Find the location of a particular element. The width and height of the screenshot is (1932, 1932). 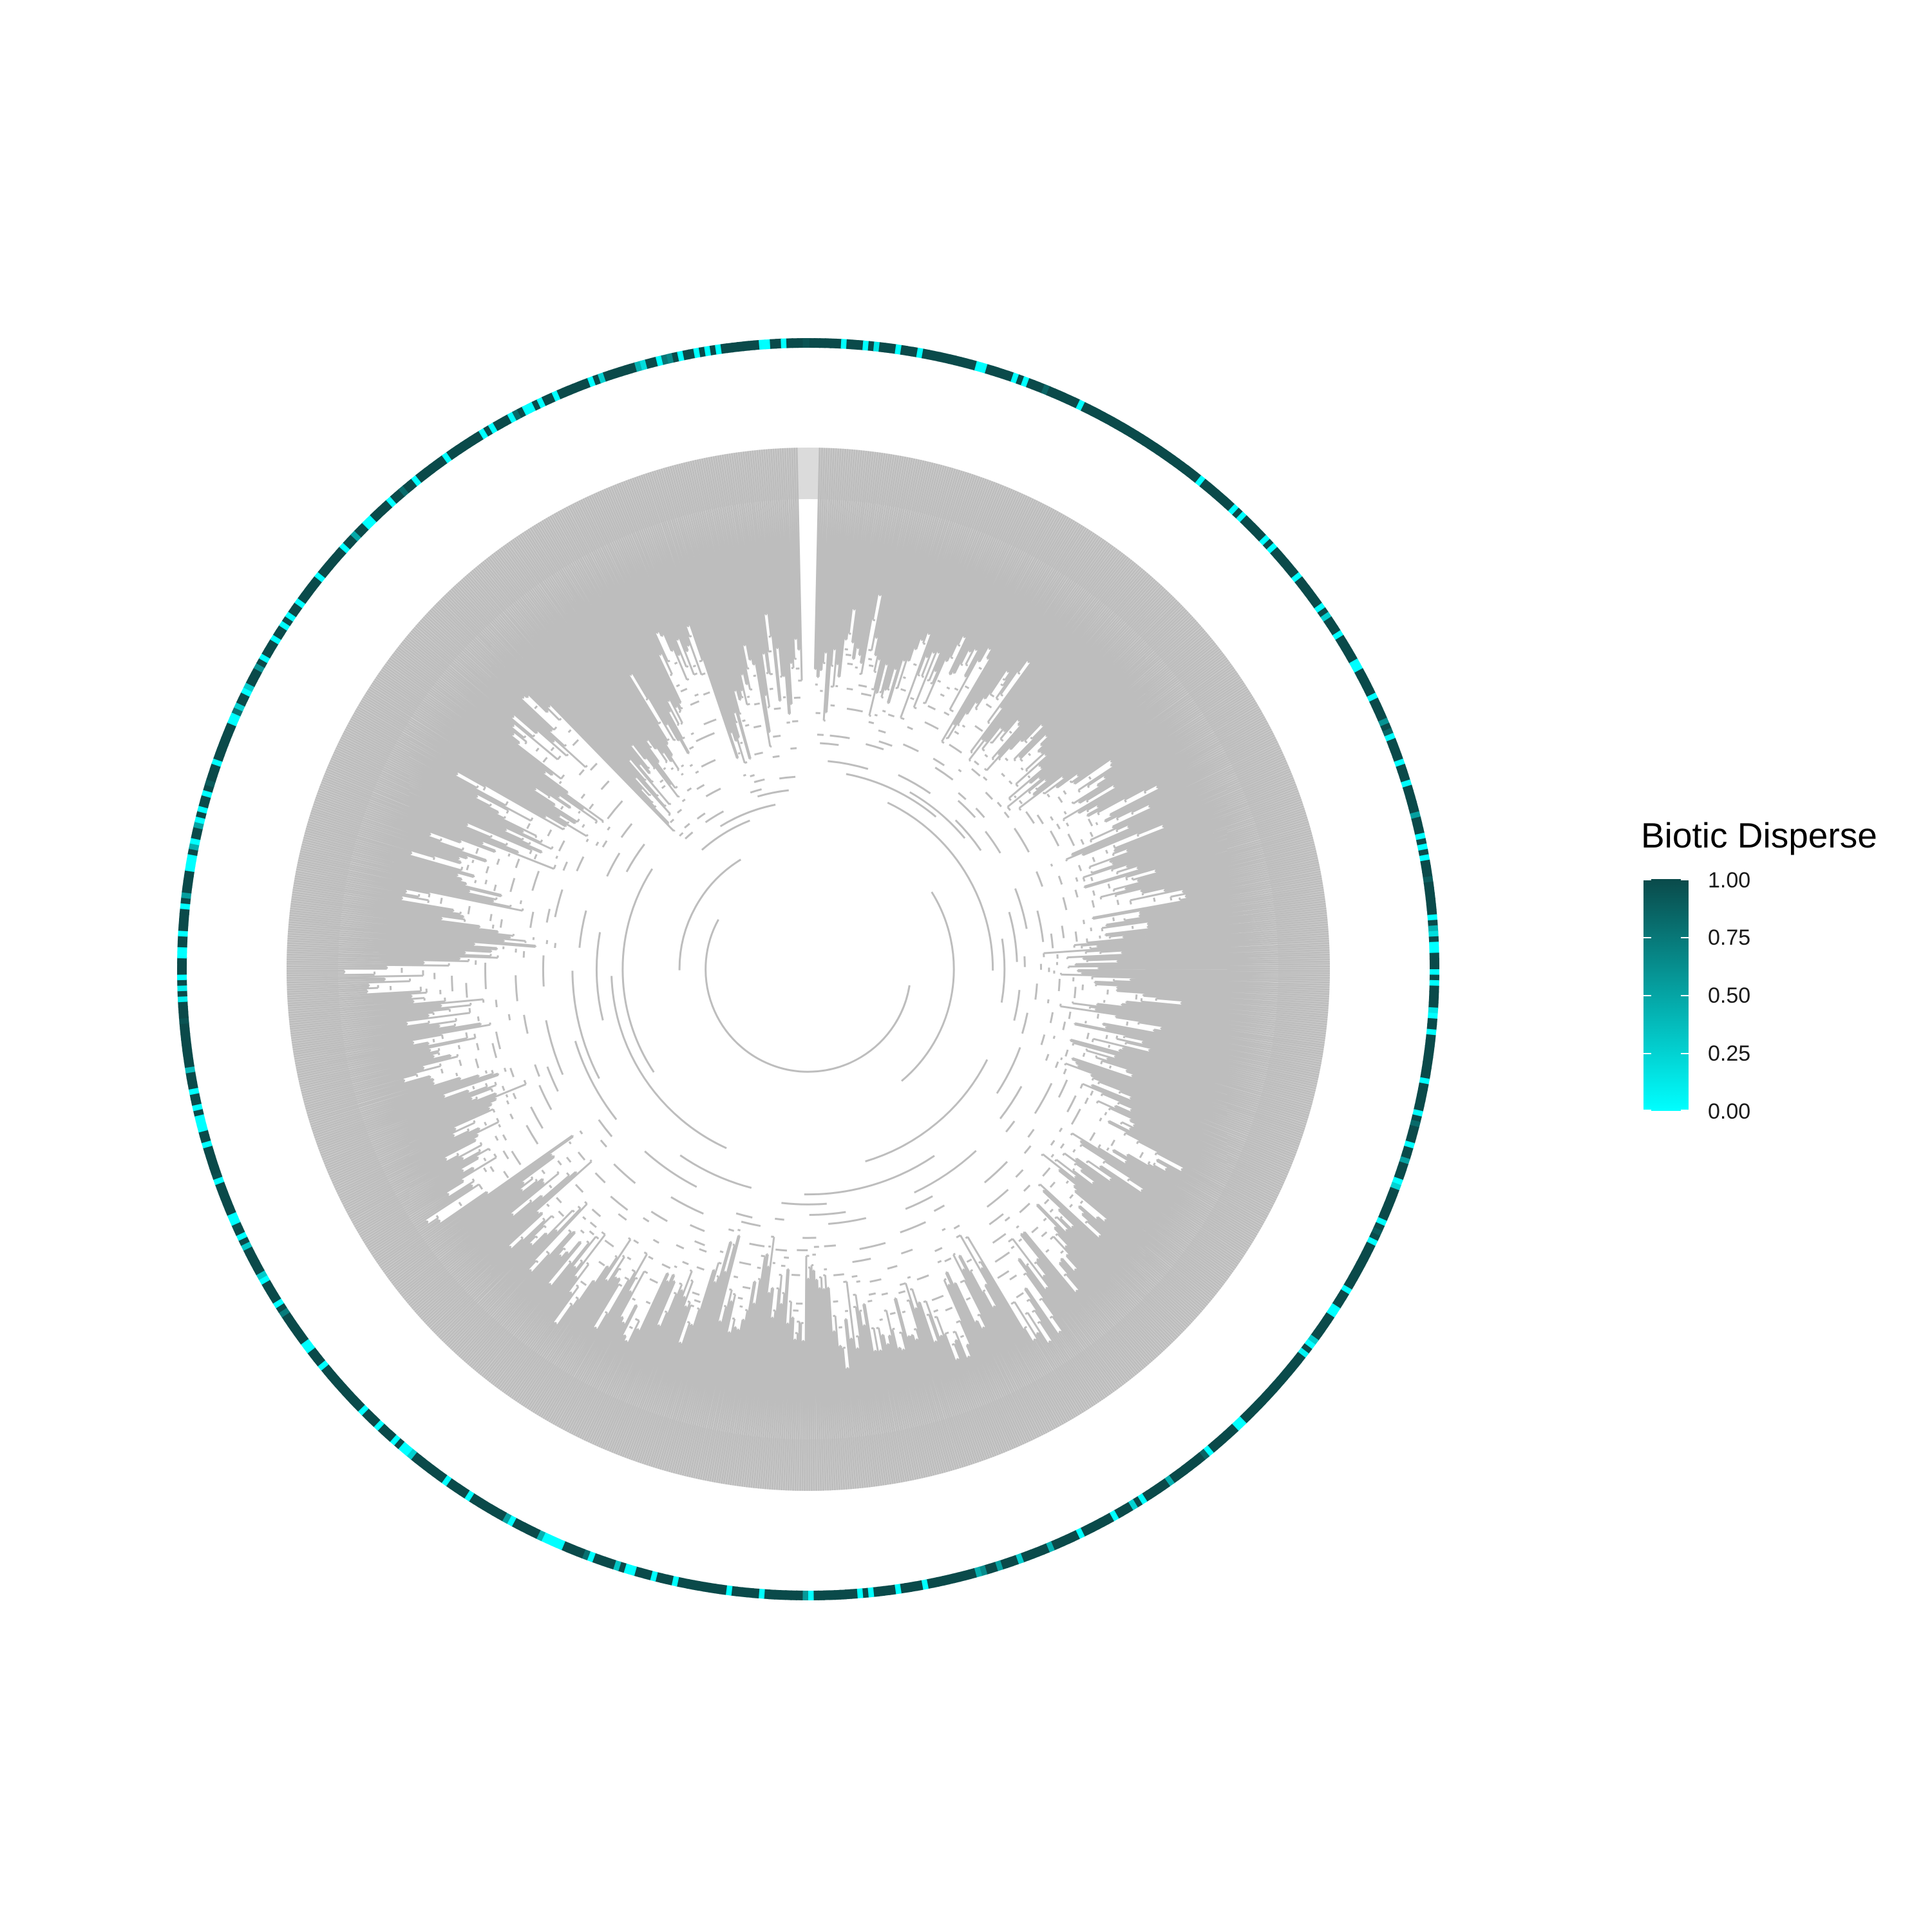

legend-label-3: 0.50 is located at coordinates (1729, 996).